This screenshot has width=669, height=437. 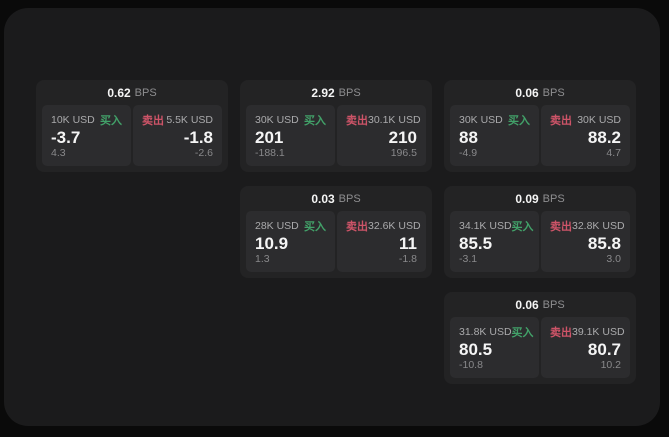 What do you see at coordinates (189, 120) in the screenshot?
I see `sell-amount: 5.5K USD` at bounding box center [189, 120].